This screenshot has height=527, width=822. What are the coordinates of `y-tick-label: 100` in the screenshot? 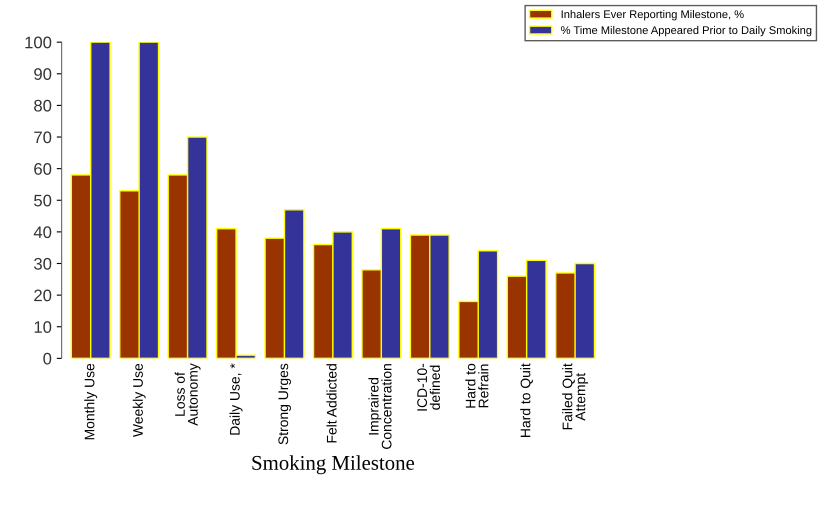 It's located at (38, 42).